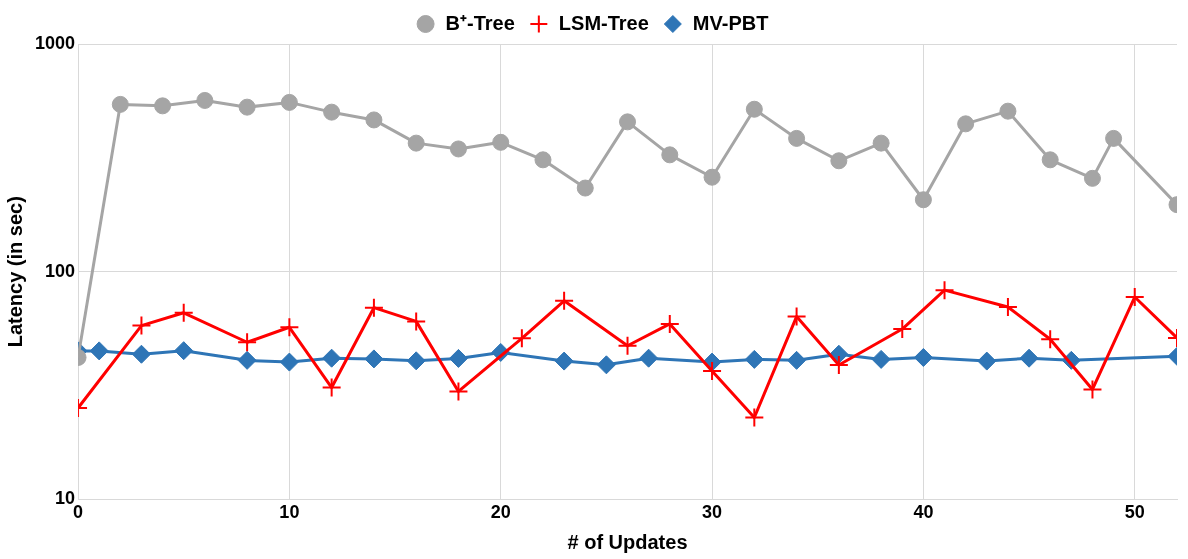  I want to click on x-tick-label: 40, so click(923, 512).